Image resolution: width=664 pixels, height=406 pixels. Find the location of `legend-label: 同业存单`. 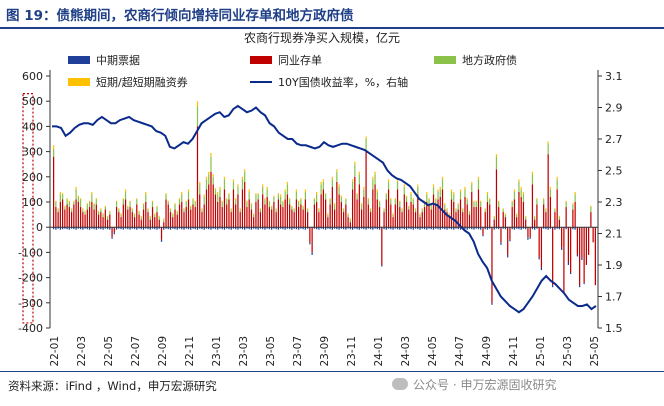

legend-label: 同业存单 is located at coordinates (300, 60).